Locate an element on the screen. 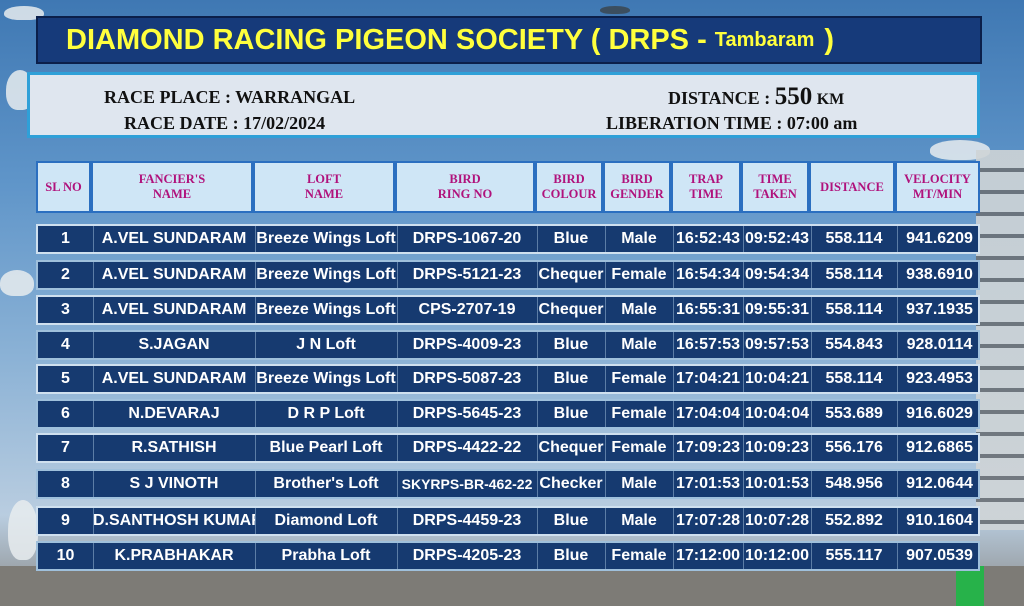 The image size is (1024, 606). cell-ring-no: SKYRPS-BR-462-22 is located at coordinates (467, 484).